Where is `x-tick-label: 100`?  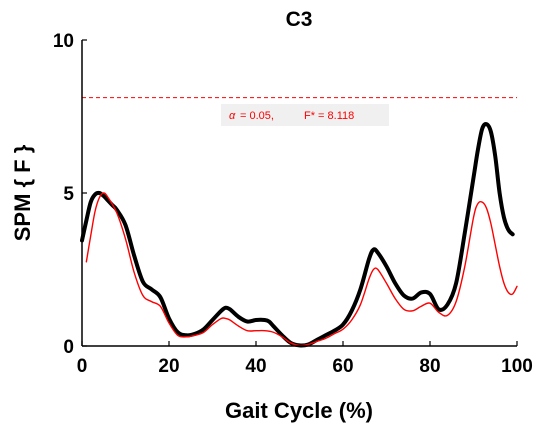
x-tick-label: 100 is located at coordinates (517, 366).